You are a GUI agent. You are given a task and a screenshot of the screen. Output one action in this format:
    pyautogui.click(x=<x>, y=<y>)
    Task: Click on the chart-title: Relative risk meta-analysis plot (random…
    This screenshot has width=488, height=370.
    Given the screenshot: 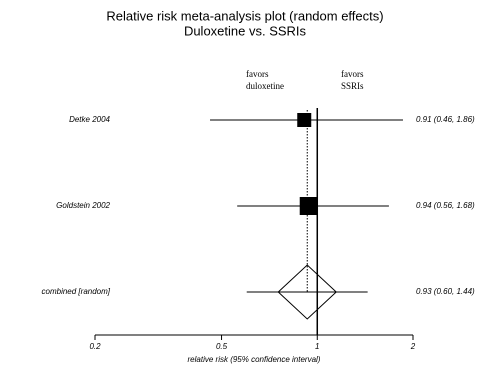 What is the action you would take?
    pyautogui.click(x=244, y=15)
    